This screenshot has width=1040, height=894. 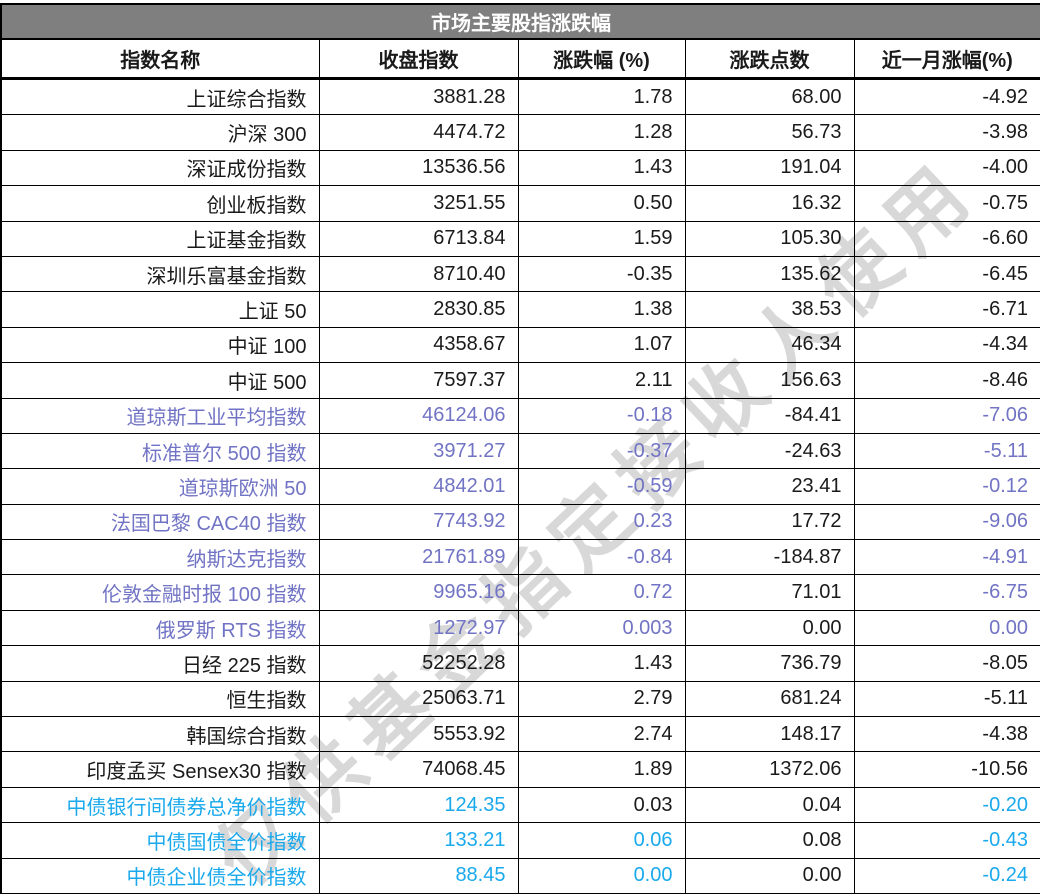 I want to click on index-name-cell: 上证 50, so click(x=160, y=309).